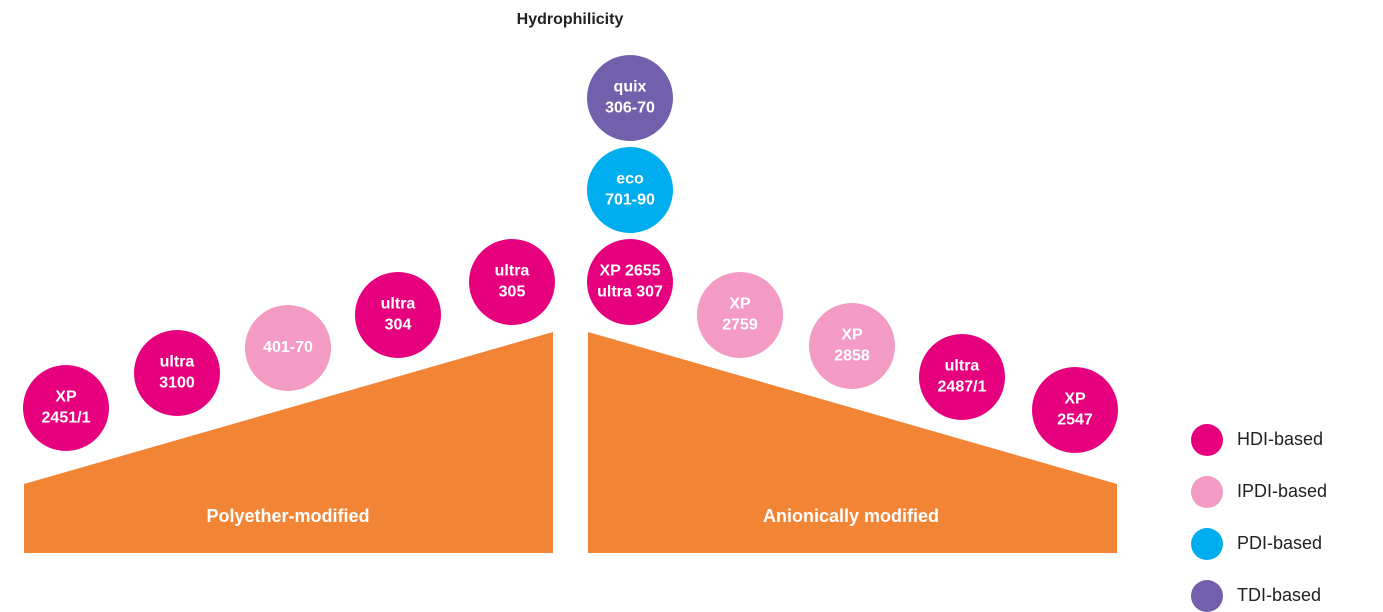  What do you see at coordinates (630, 87) in the screenshot?
I see `product-label: quix` at bounding box center [630, 87].